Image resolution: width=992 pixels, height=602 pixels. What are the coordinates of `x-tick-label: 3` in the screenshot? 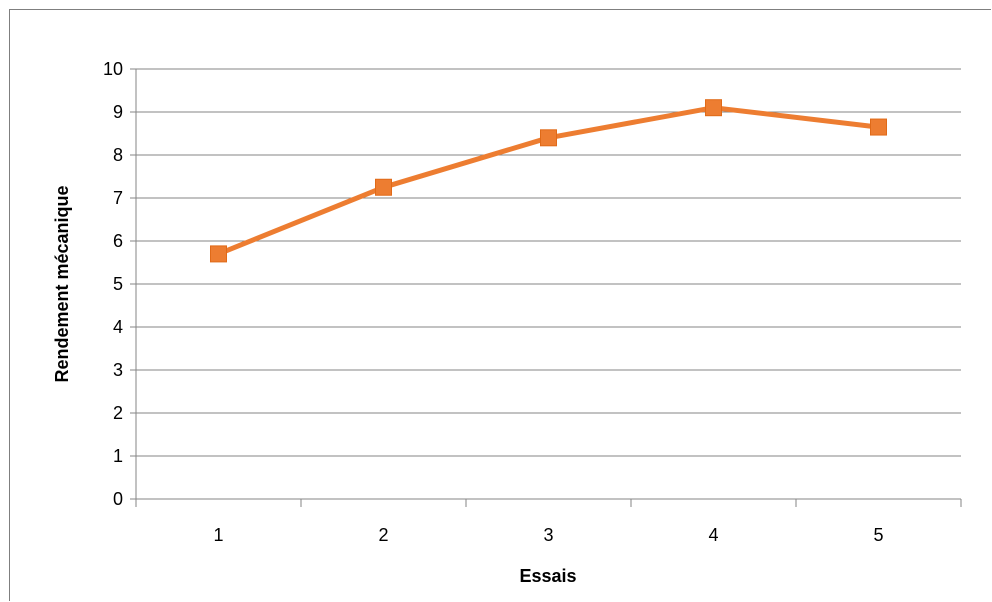 It's located at (548, 535).